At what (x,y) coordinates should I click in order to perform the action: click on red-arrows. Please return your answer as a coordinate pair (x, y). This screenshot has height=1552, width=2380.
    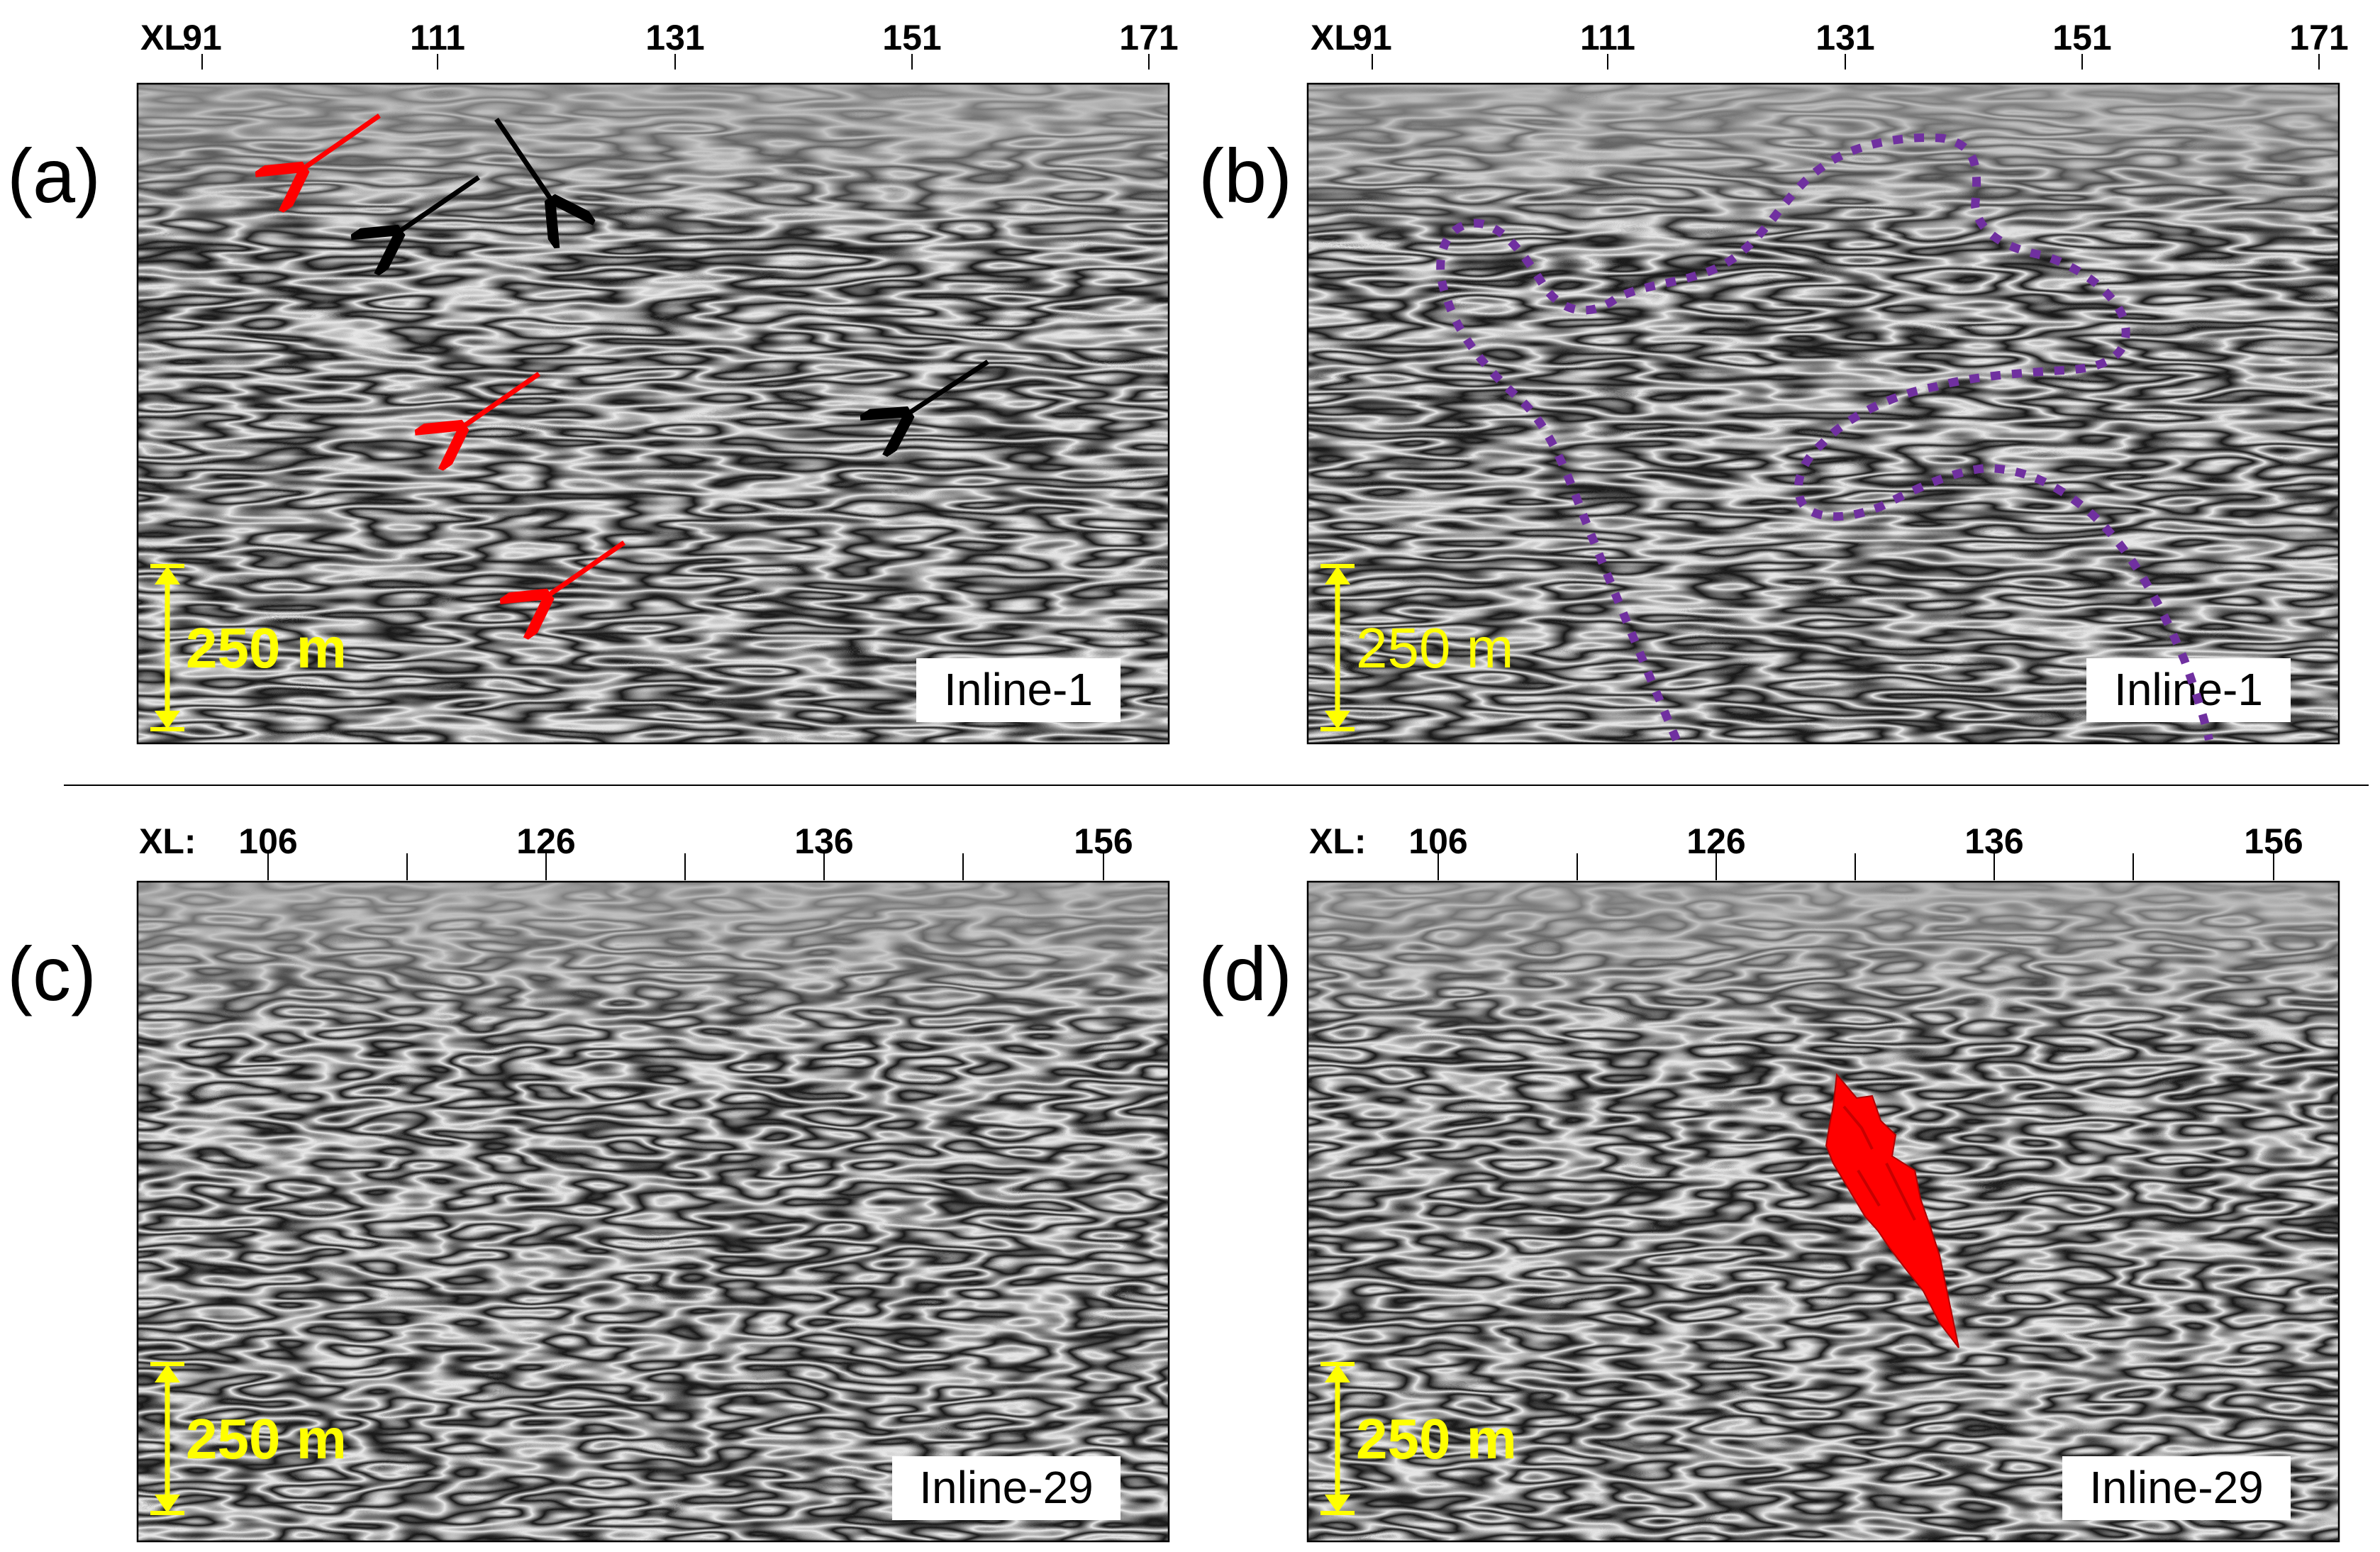
    Looking at the image, I should click on (462, 356).